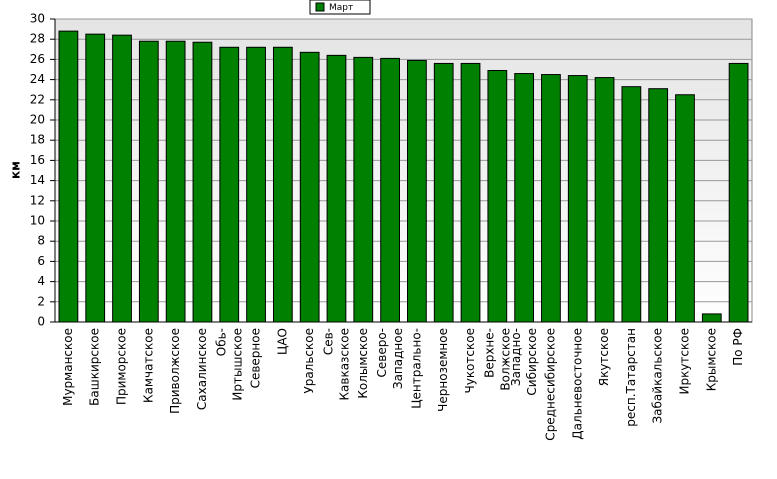  I want to click on x-tick-label: Приморское, so click(122, 366).